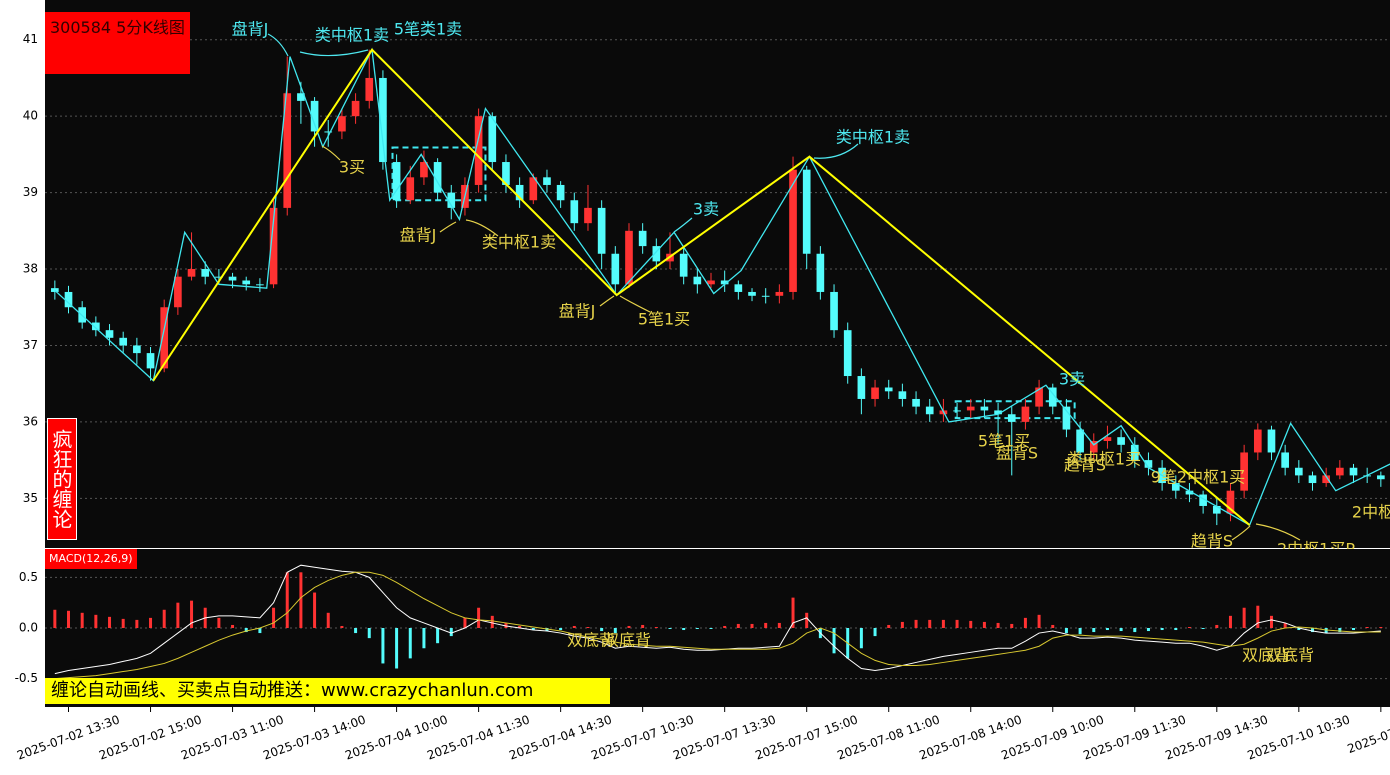  Describe the element at coordinates (30, 498) in the screenshot. I see `y-tick-label: 35` at that location.